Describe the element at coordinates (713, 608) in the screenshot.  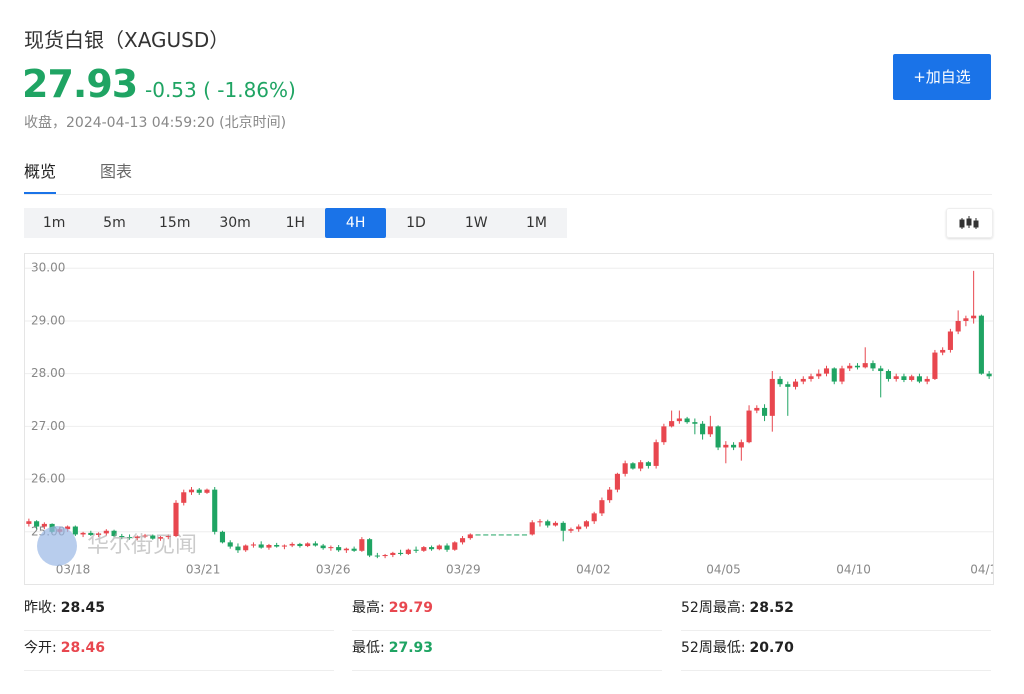
I see `stat-label: 52周最高:` at that location.